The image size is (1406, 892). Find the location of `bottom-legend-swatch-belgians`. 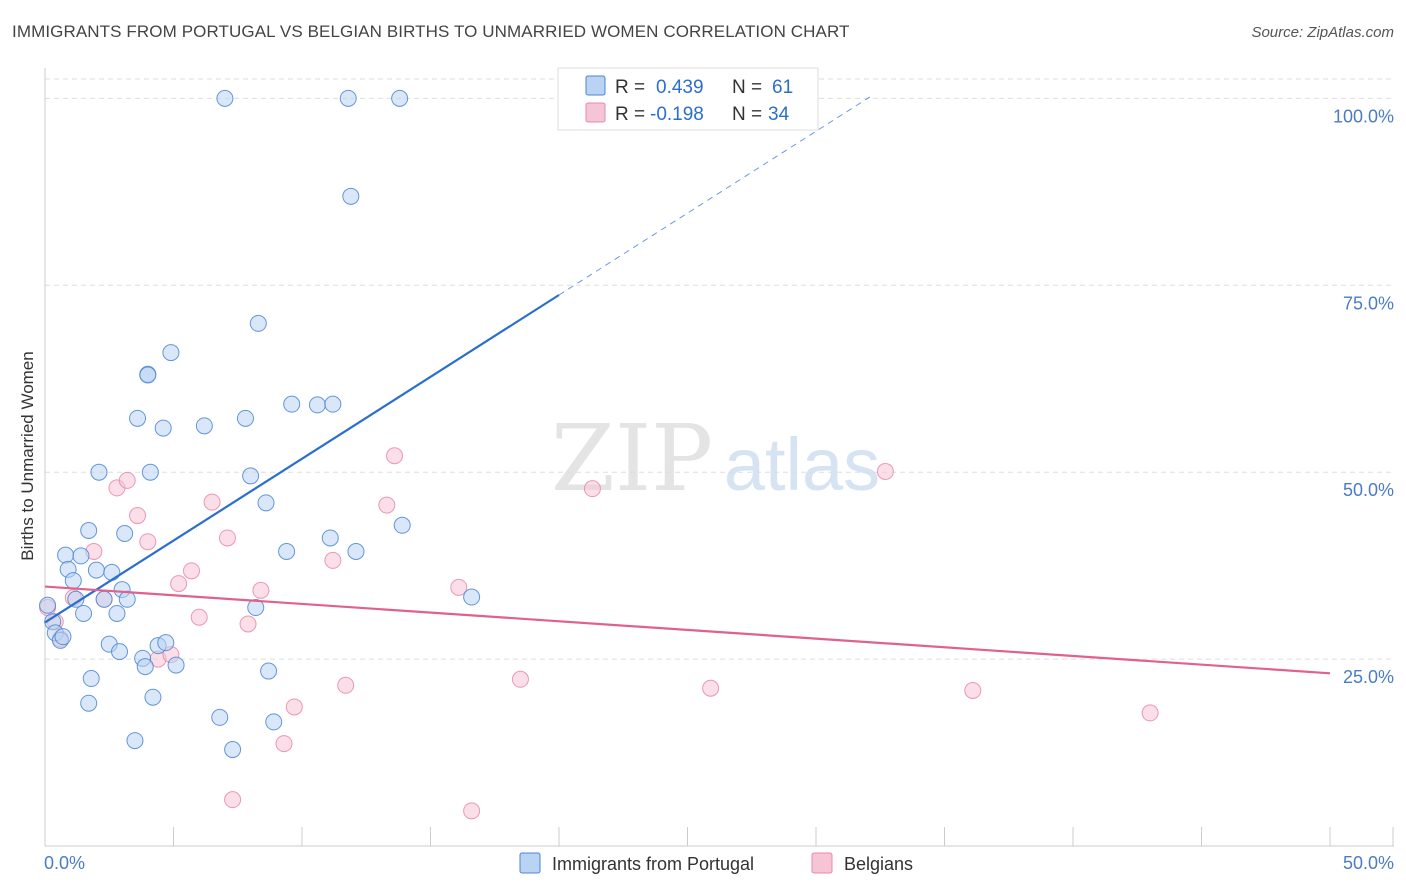

bottom-legend-swatch-belgians is located at coordinates (822, 863).